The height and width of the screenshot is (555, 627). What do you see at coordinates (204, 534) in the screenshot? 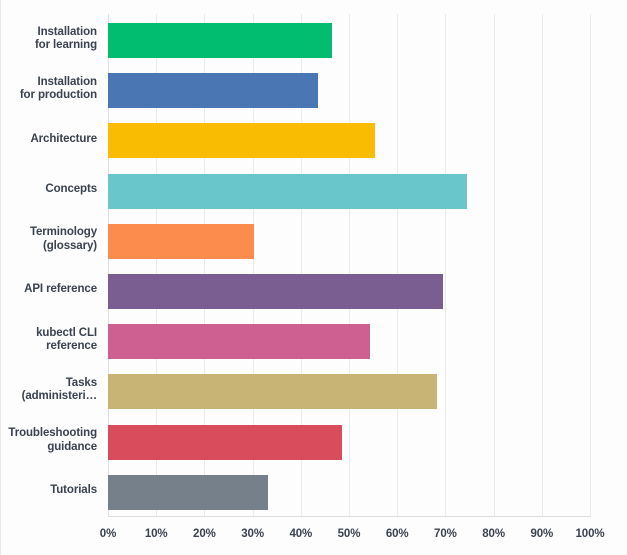
I see `x-tick-label: 20%` at bounding box center [204, 534].